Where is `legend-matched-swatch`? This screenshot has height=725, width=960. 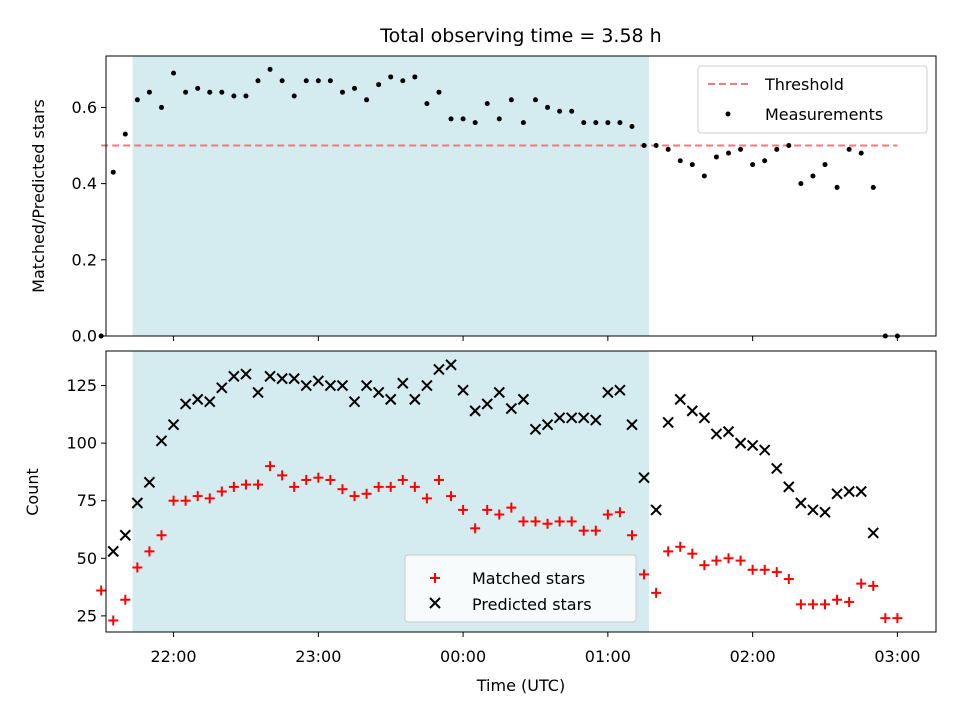
legend-matched-swatch is located at coordinates (435, 578).